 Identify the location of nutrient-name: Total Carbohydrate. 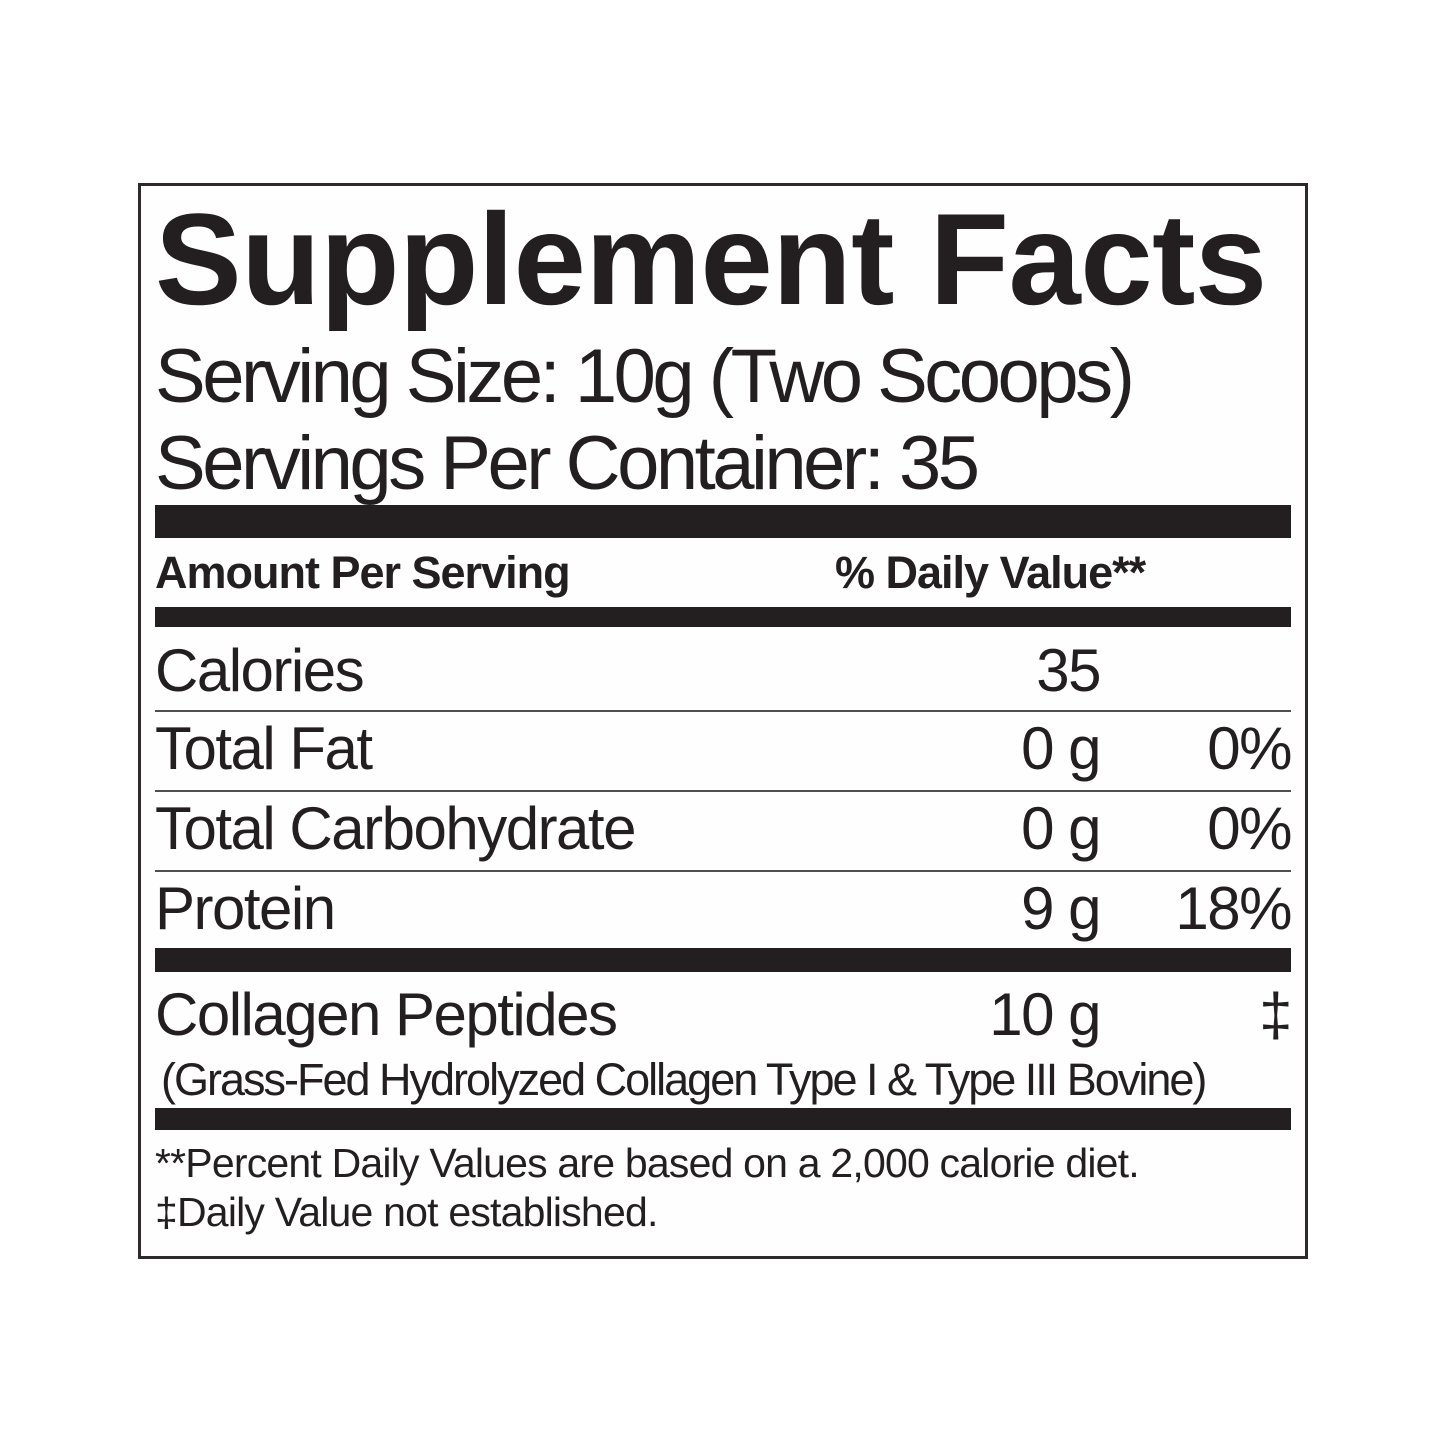
(395, 828).